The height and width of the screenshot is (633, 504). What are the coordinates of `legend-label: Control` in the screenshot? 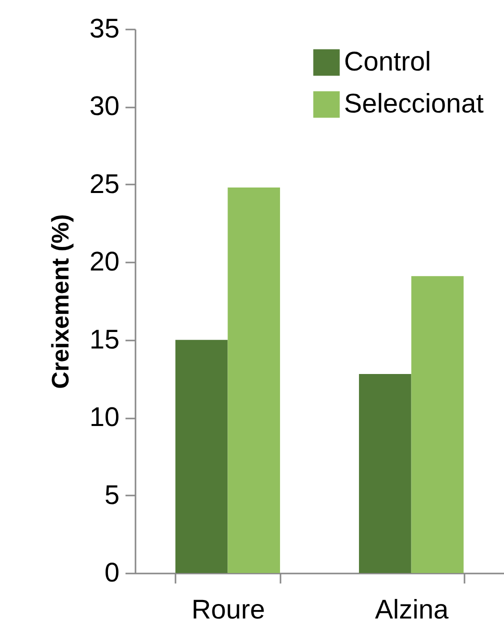 It's located at (388, 61).